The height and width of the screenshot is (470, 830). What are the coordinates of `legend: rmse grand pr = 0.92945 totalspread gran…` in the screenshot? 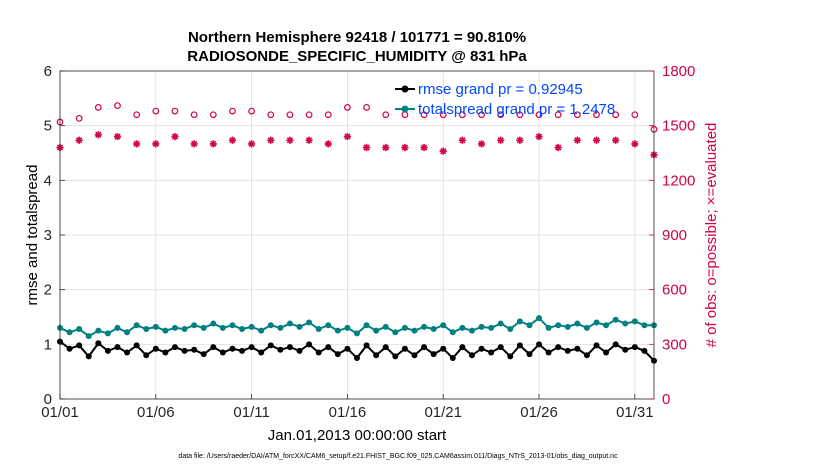 It's located at (505, 99).